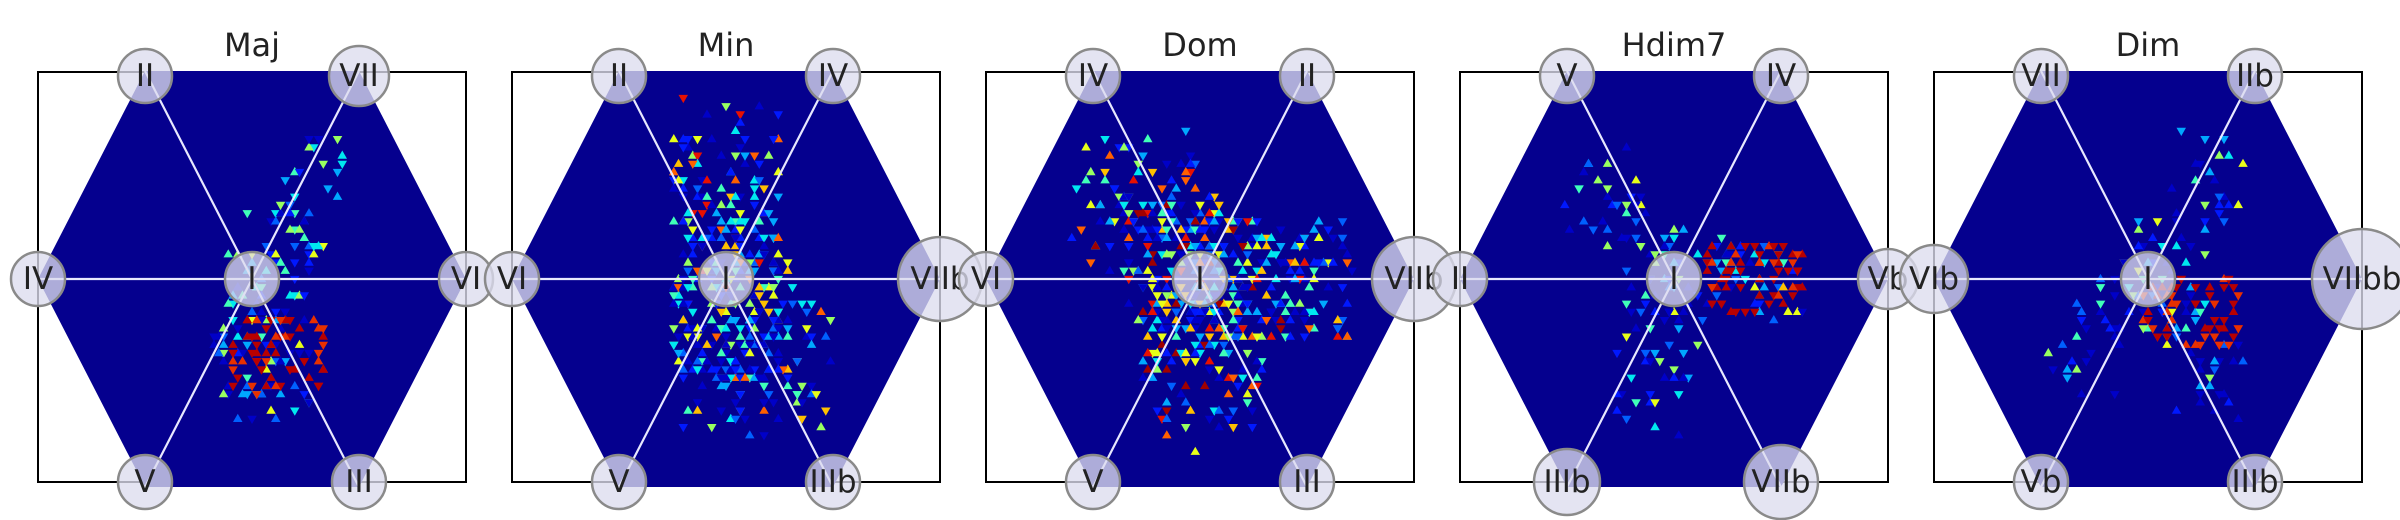 The width and height of the screenshot is (2400, 520). I want to click on node-circle-top-right, so click(1781, 76).